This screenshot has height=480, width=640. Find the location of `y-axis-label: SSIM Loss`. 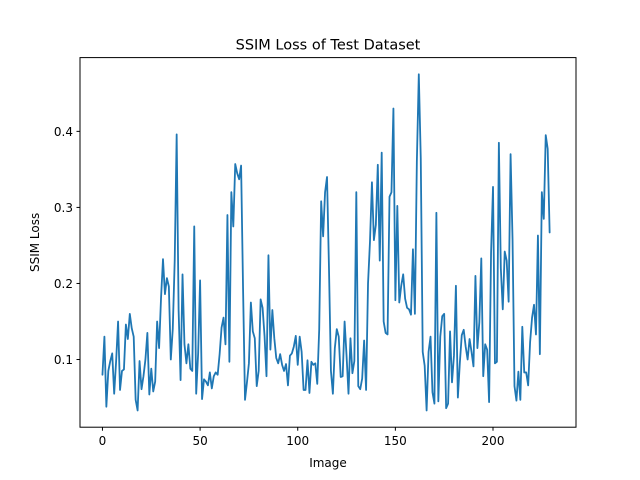

y-axis-label: SSIM Loss is located at coordinates (35, 242).